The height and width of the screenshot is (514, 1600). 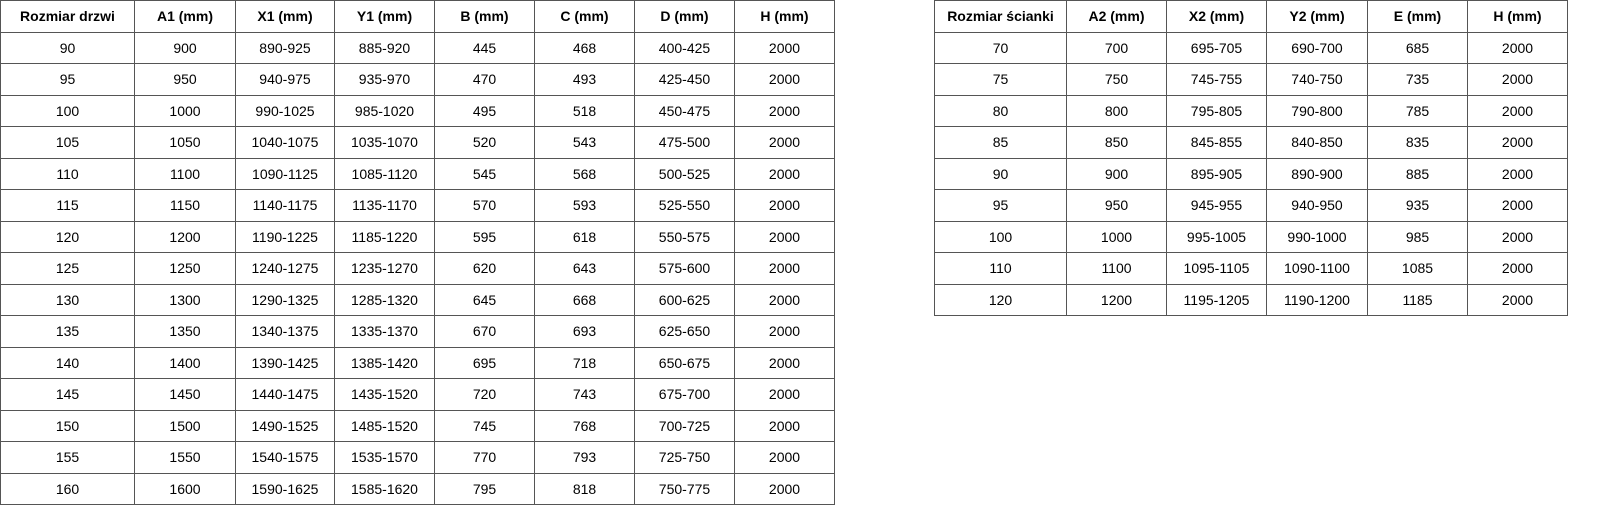 What do you see at coordinates (384, 79) in the screenshot?
I see `table-cell: 935-970` at bounding box center [384, 79].